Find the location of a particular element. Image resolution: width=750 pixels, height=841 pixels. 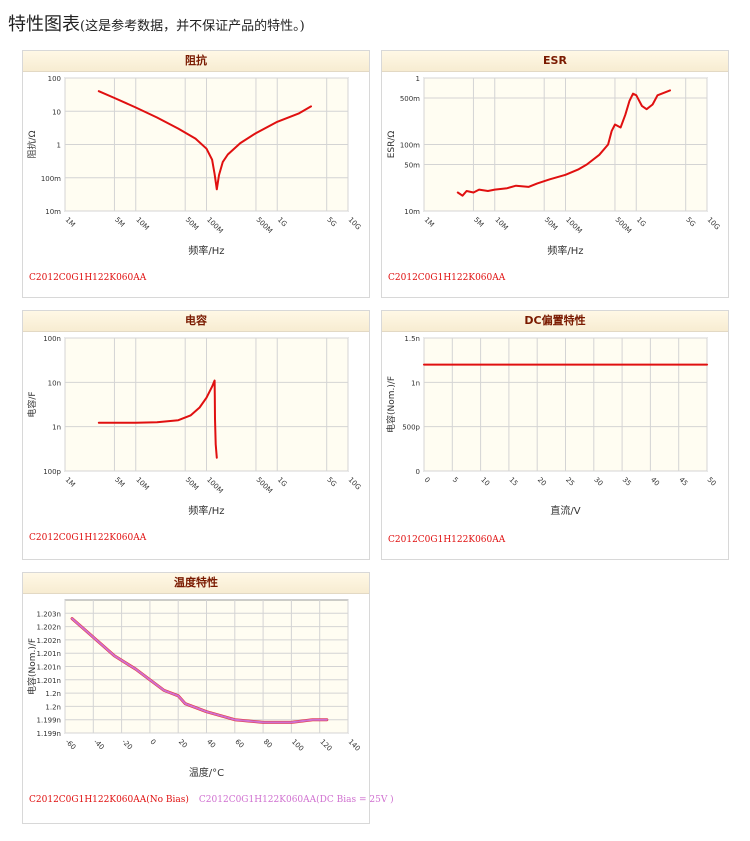

x-tick-label: -20 is located at coordinates (127, 745).